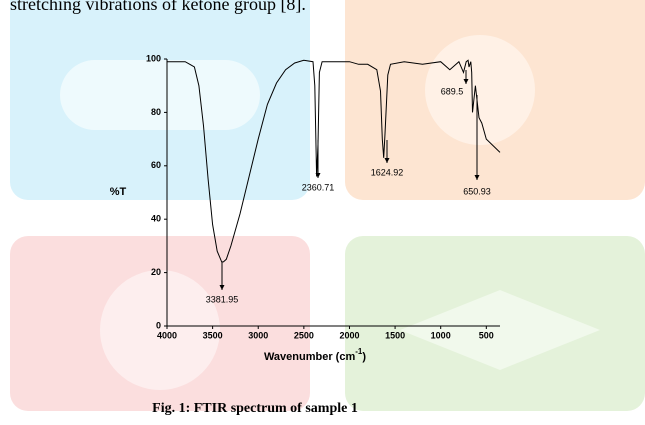 This screenshot has height=425, width=645. What do you see at coordinates (486, 335) in the screenshot?
I see `x-tick-label: 500` at bounding box center [486, 335].